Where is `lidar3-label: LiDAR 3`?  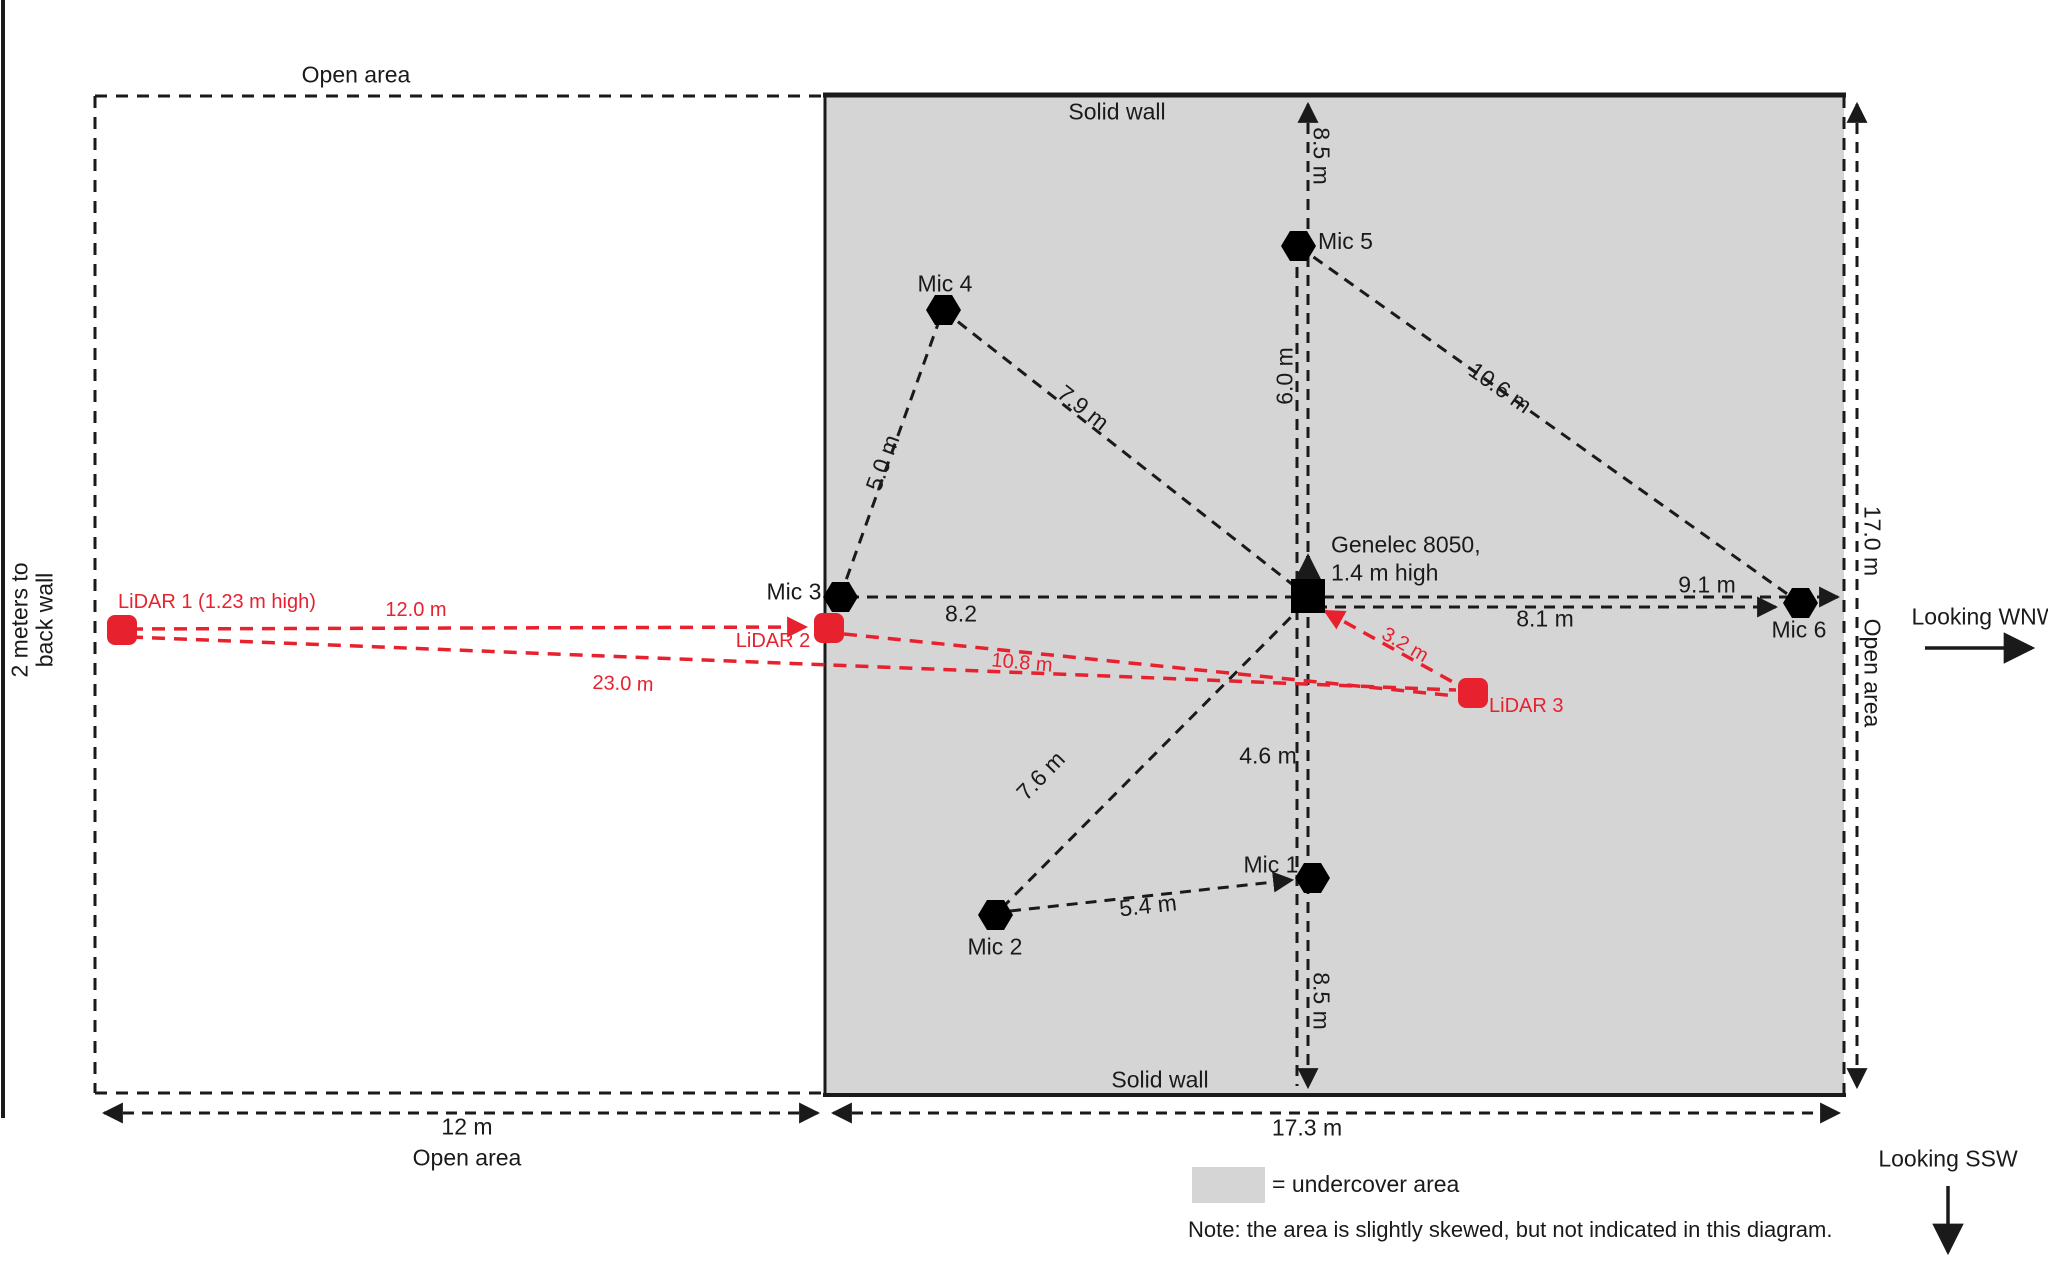
lidar3-label: LiDAR 3 is located at coordinates (1526, 706).